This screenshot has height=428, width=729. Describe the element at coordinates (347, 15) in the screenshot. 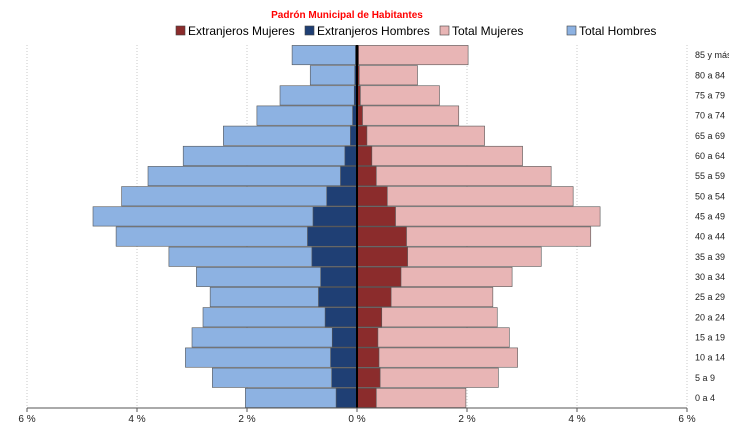

I see `chart-title: Padrón Municipal de Habitantes` at that location.